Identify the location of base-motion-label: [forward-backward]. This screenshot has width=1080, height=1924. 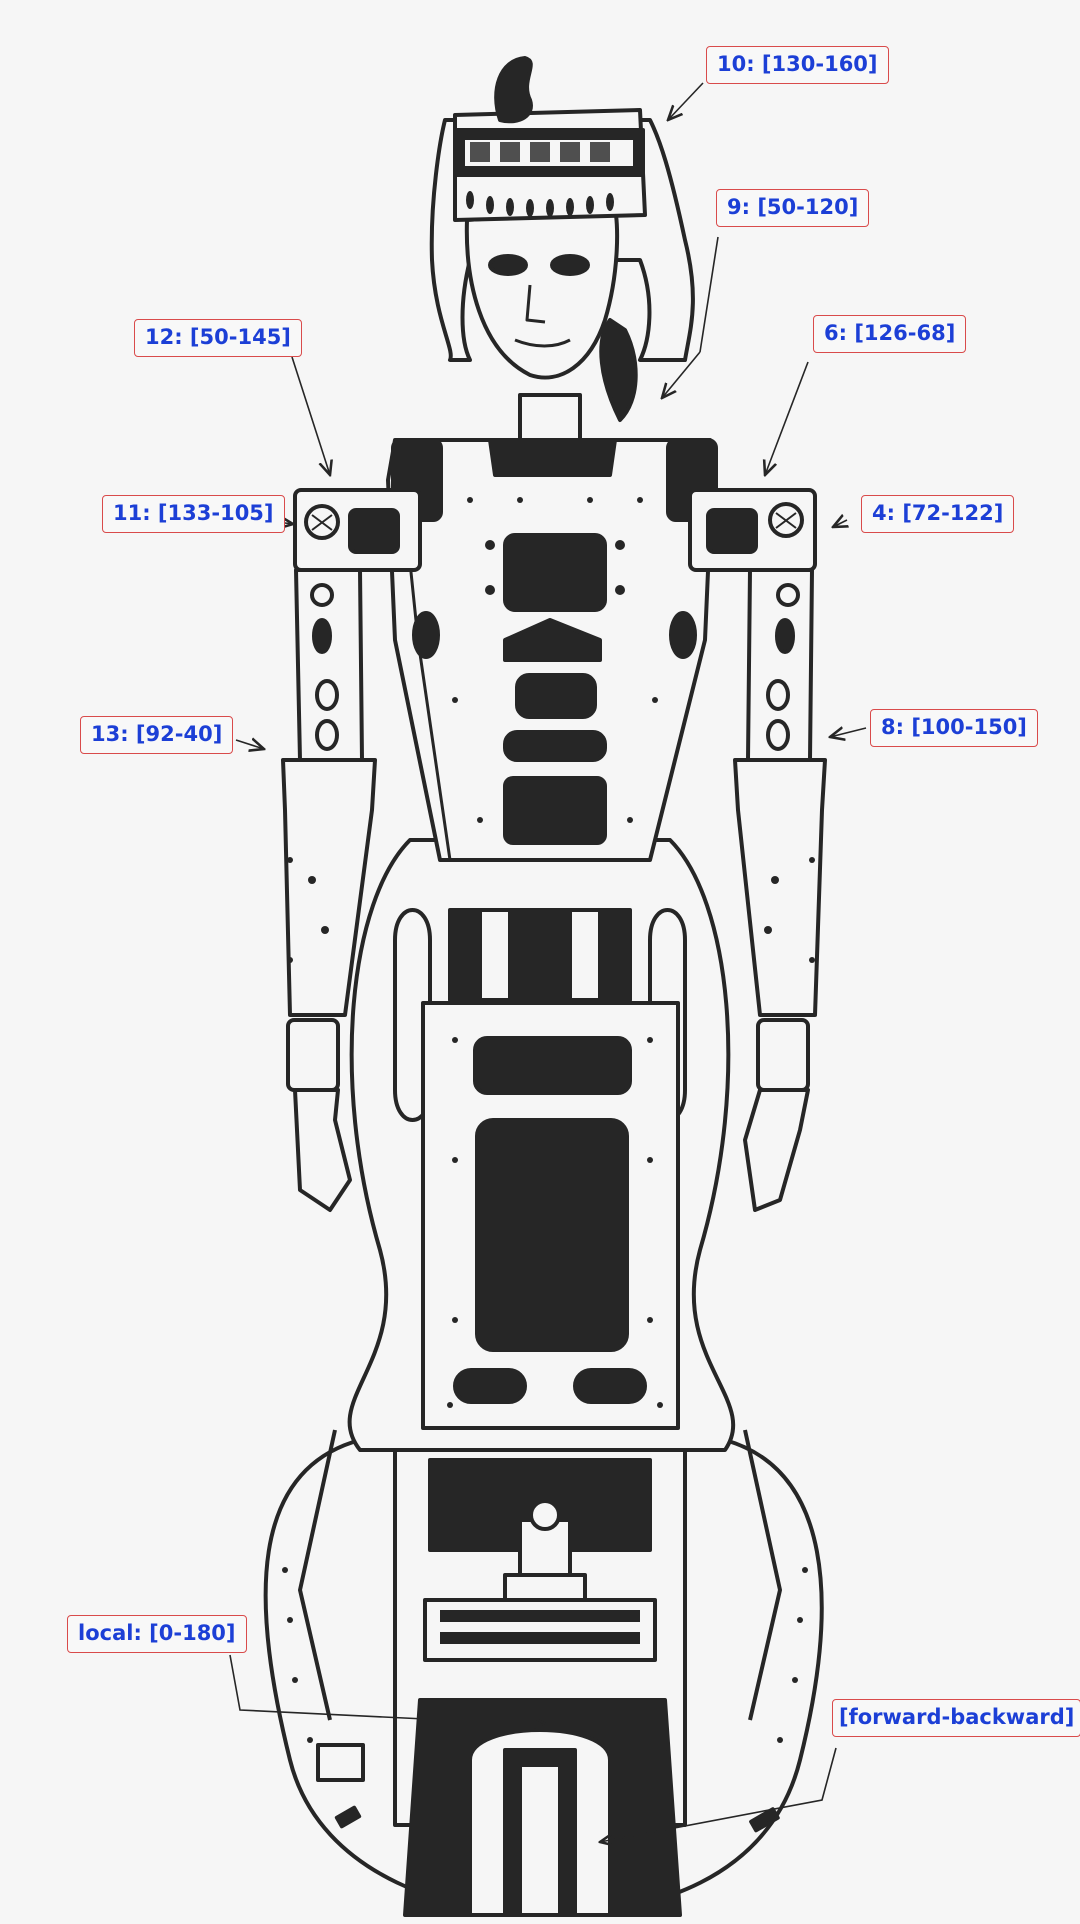
(956, 1718).